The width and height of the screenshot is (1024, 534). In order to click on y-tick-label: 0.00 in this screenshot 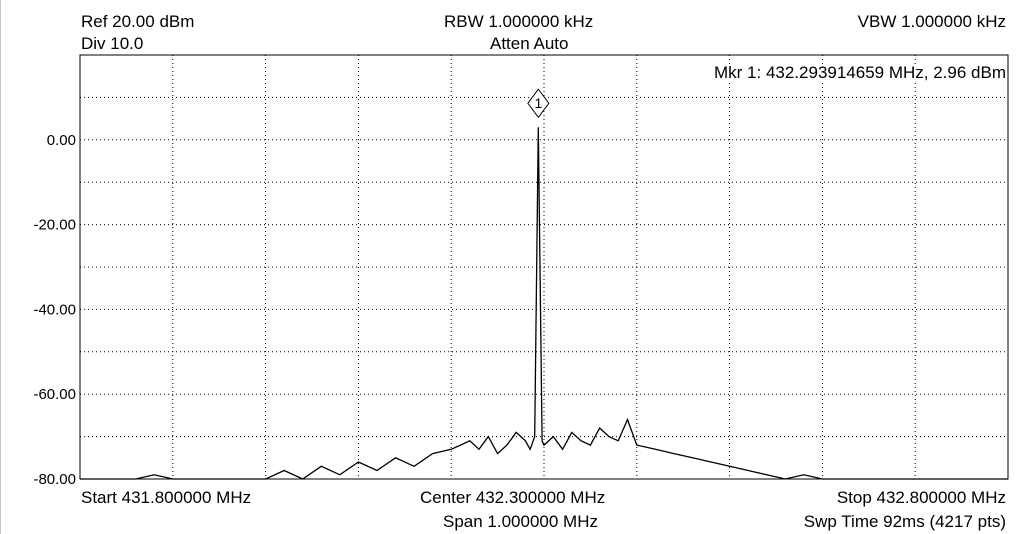, I will do `click(61, 140)`.